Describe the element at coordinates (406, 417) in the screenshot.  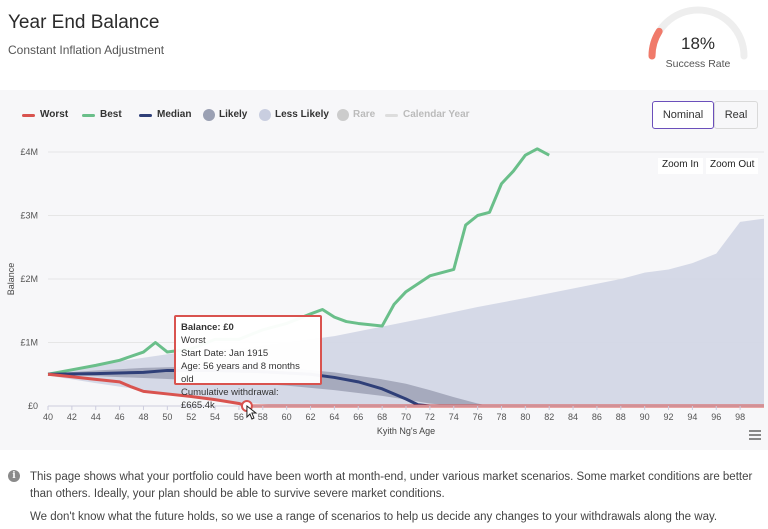
I see `x-tick-label: 70` at that location.